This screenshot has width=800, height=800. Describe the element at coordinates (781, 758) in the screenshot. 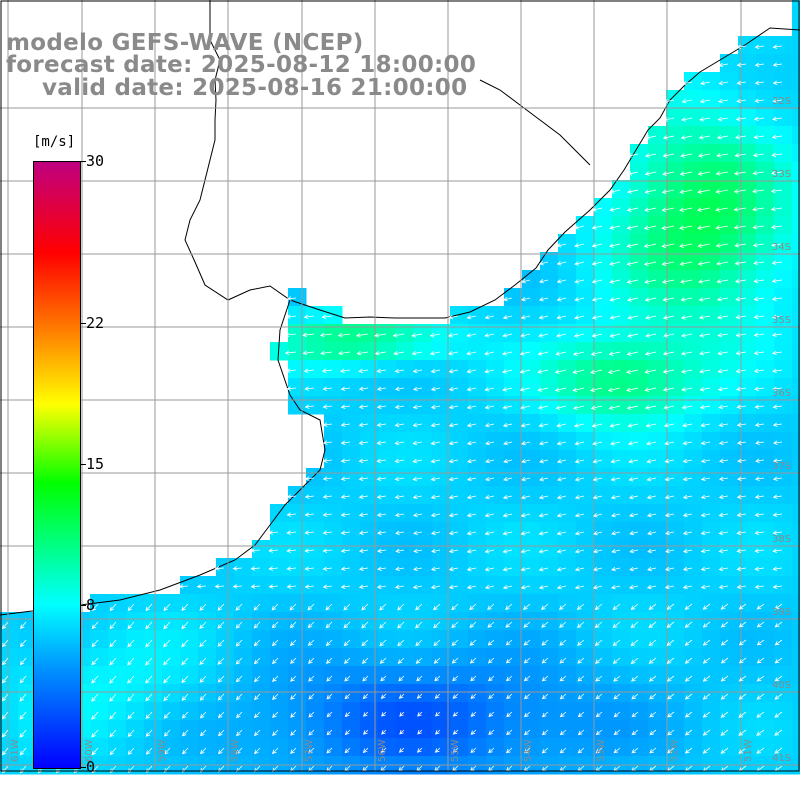

I see `lat-label-41S: 41S` at that location.